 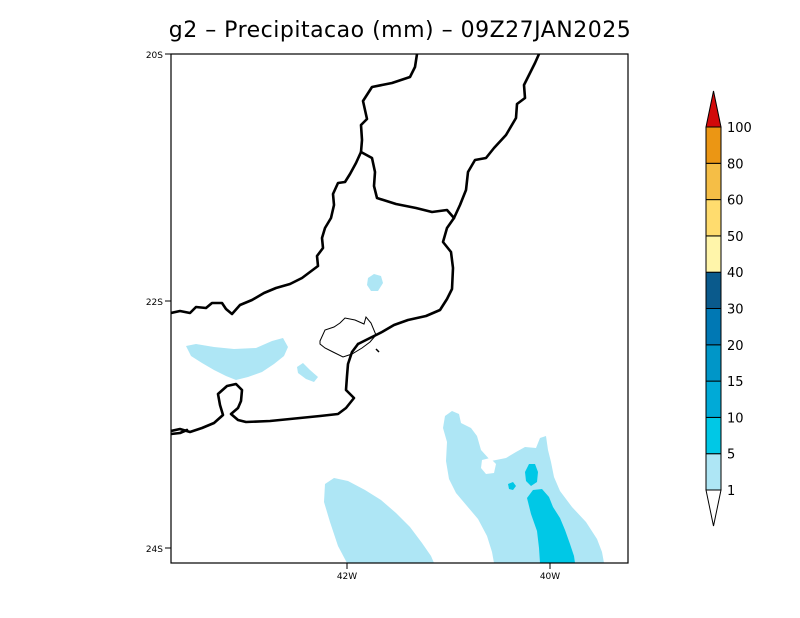 I want to click on precip-area-offshore-west, so click(x=379, y=520).